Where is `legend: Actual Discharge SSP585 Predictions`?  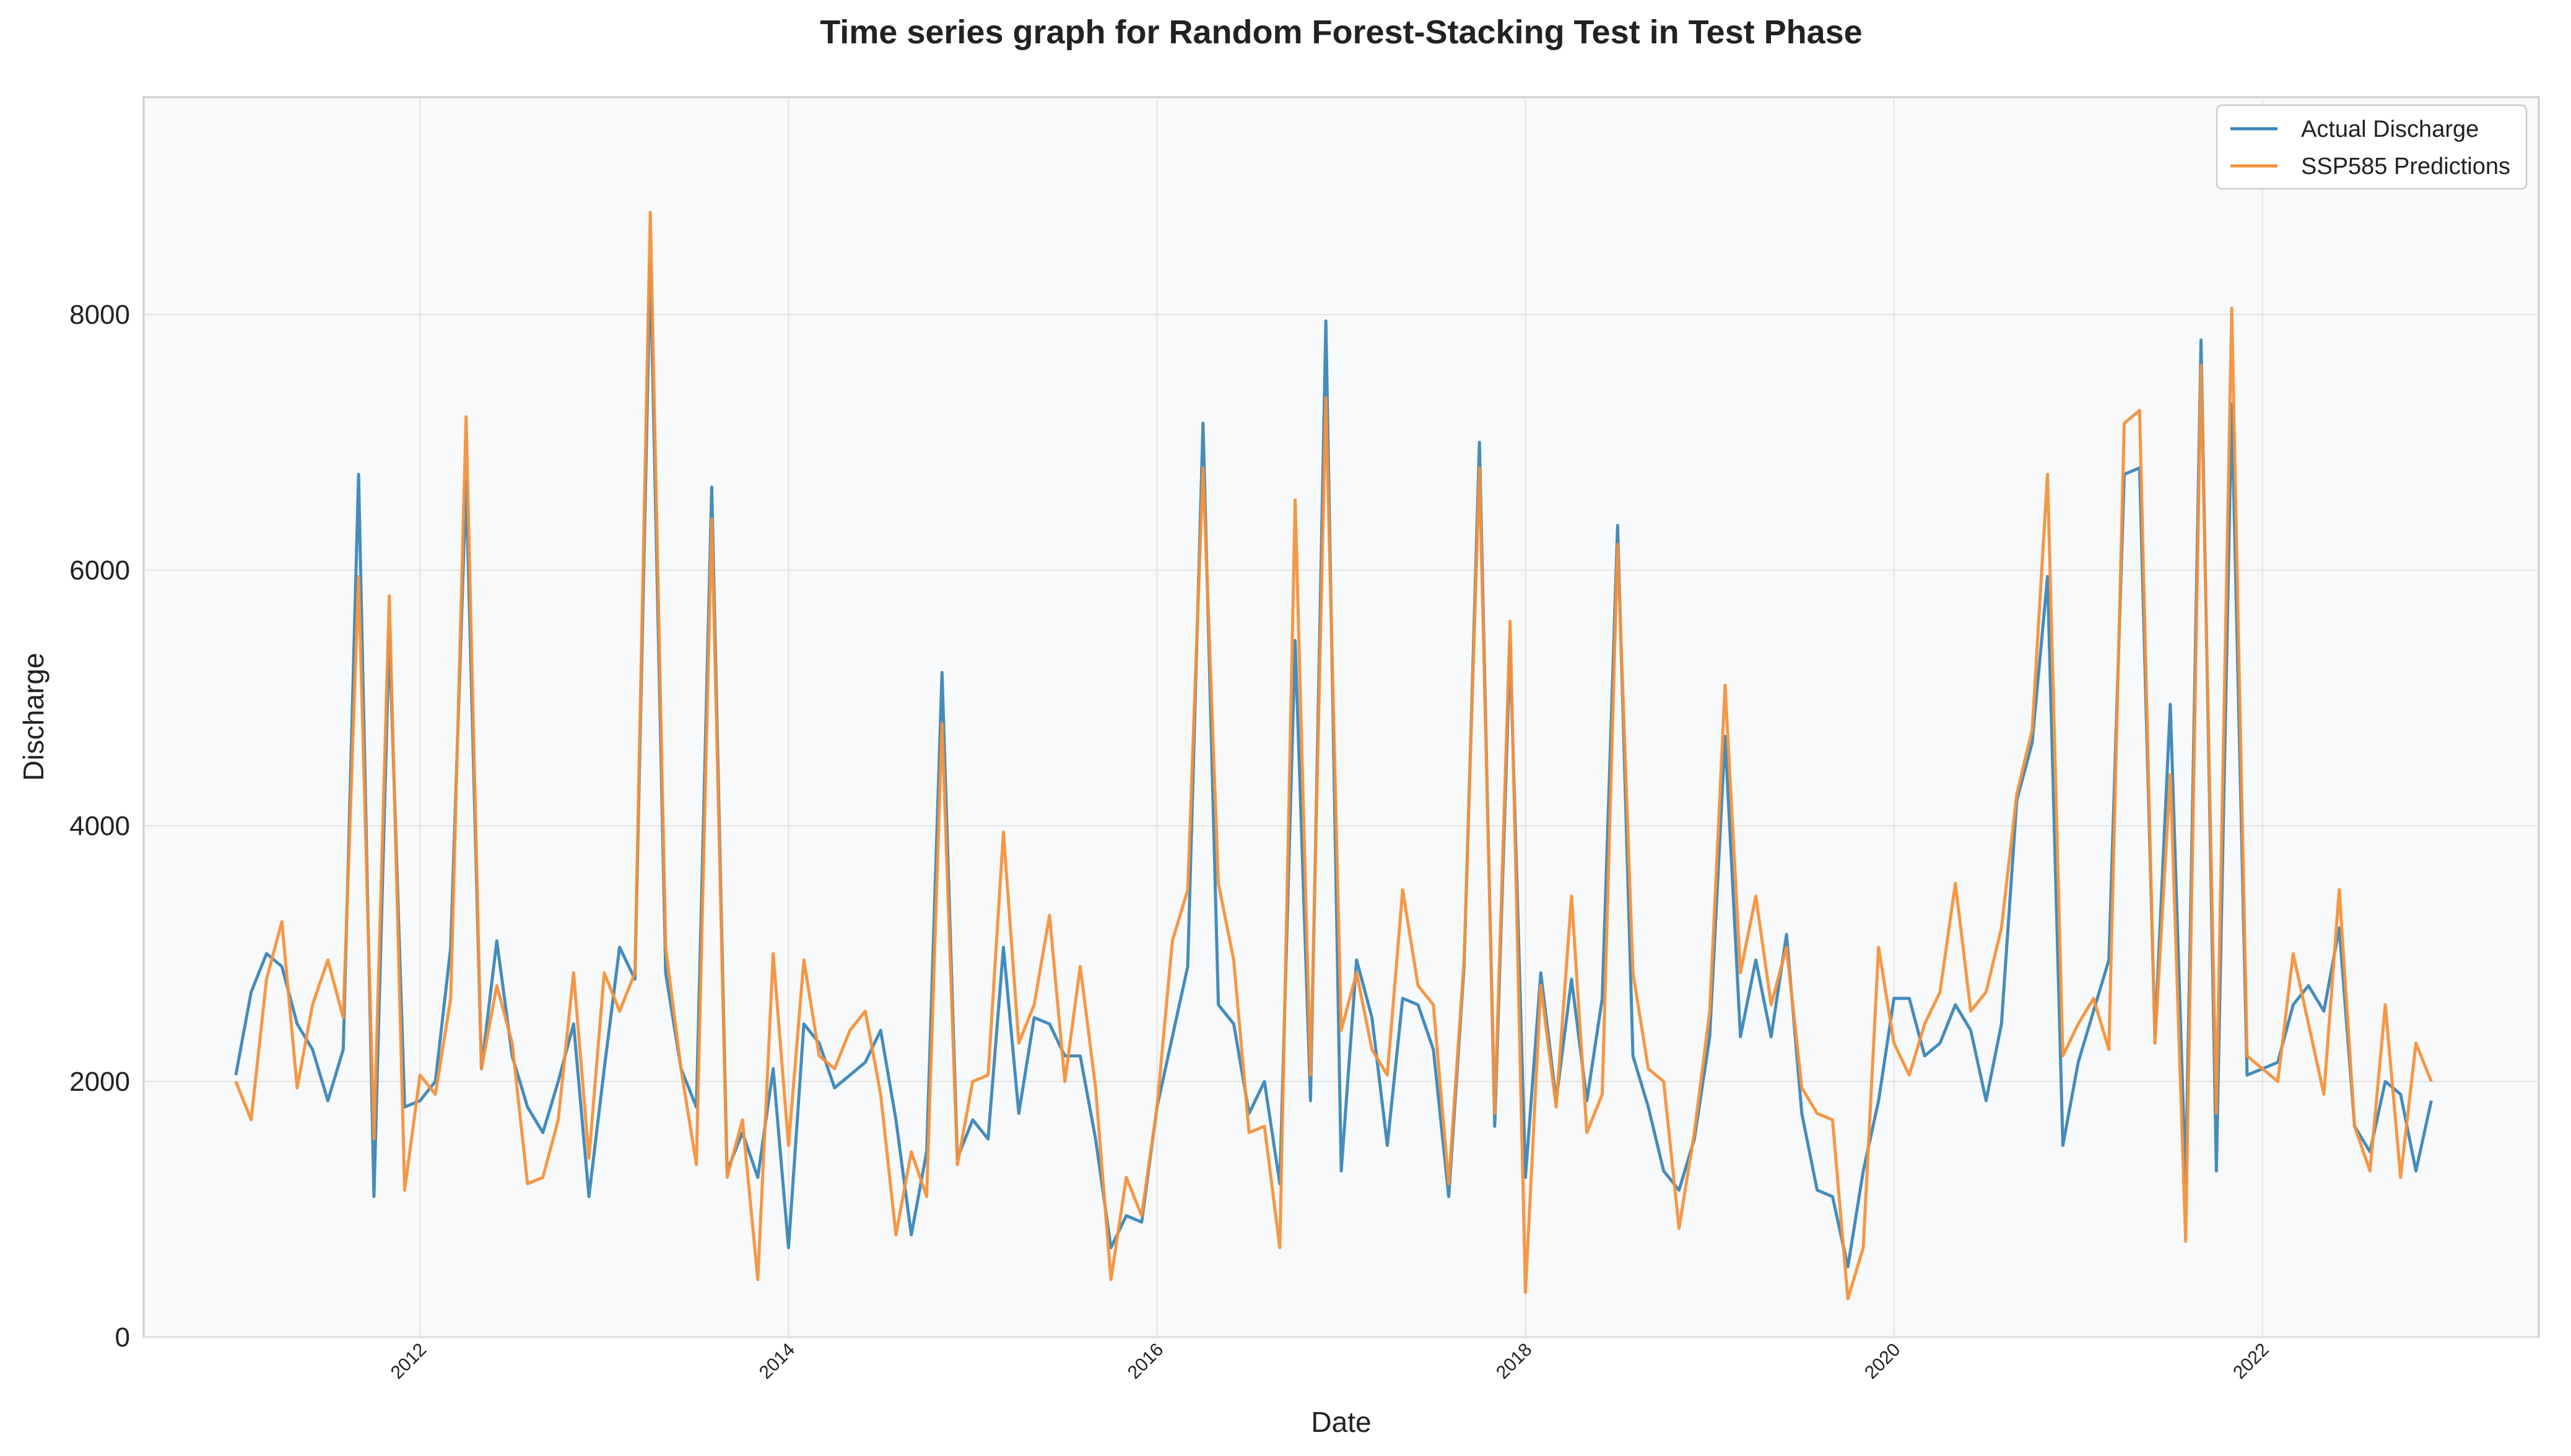
legend: Actual Discharge SSP585 Predictions is located at coordinates (2372, 147).